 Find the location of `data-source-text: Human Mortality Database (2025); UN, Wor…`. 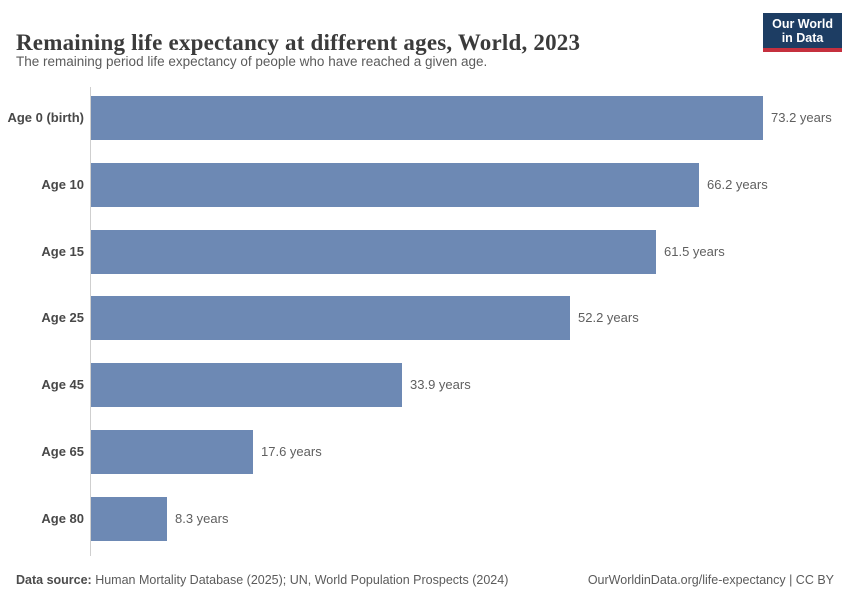

data-source-text: Human Mortality Database (2025); UN, Wor… is located at coordinates (300, 580).